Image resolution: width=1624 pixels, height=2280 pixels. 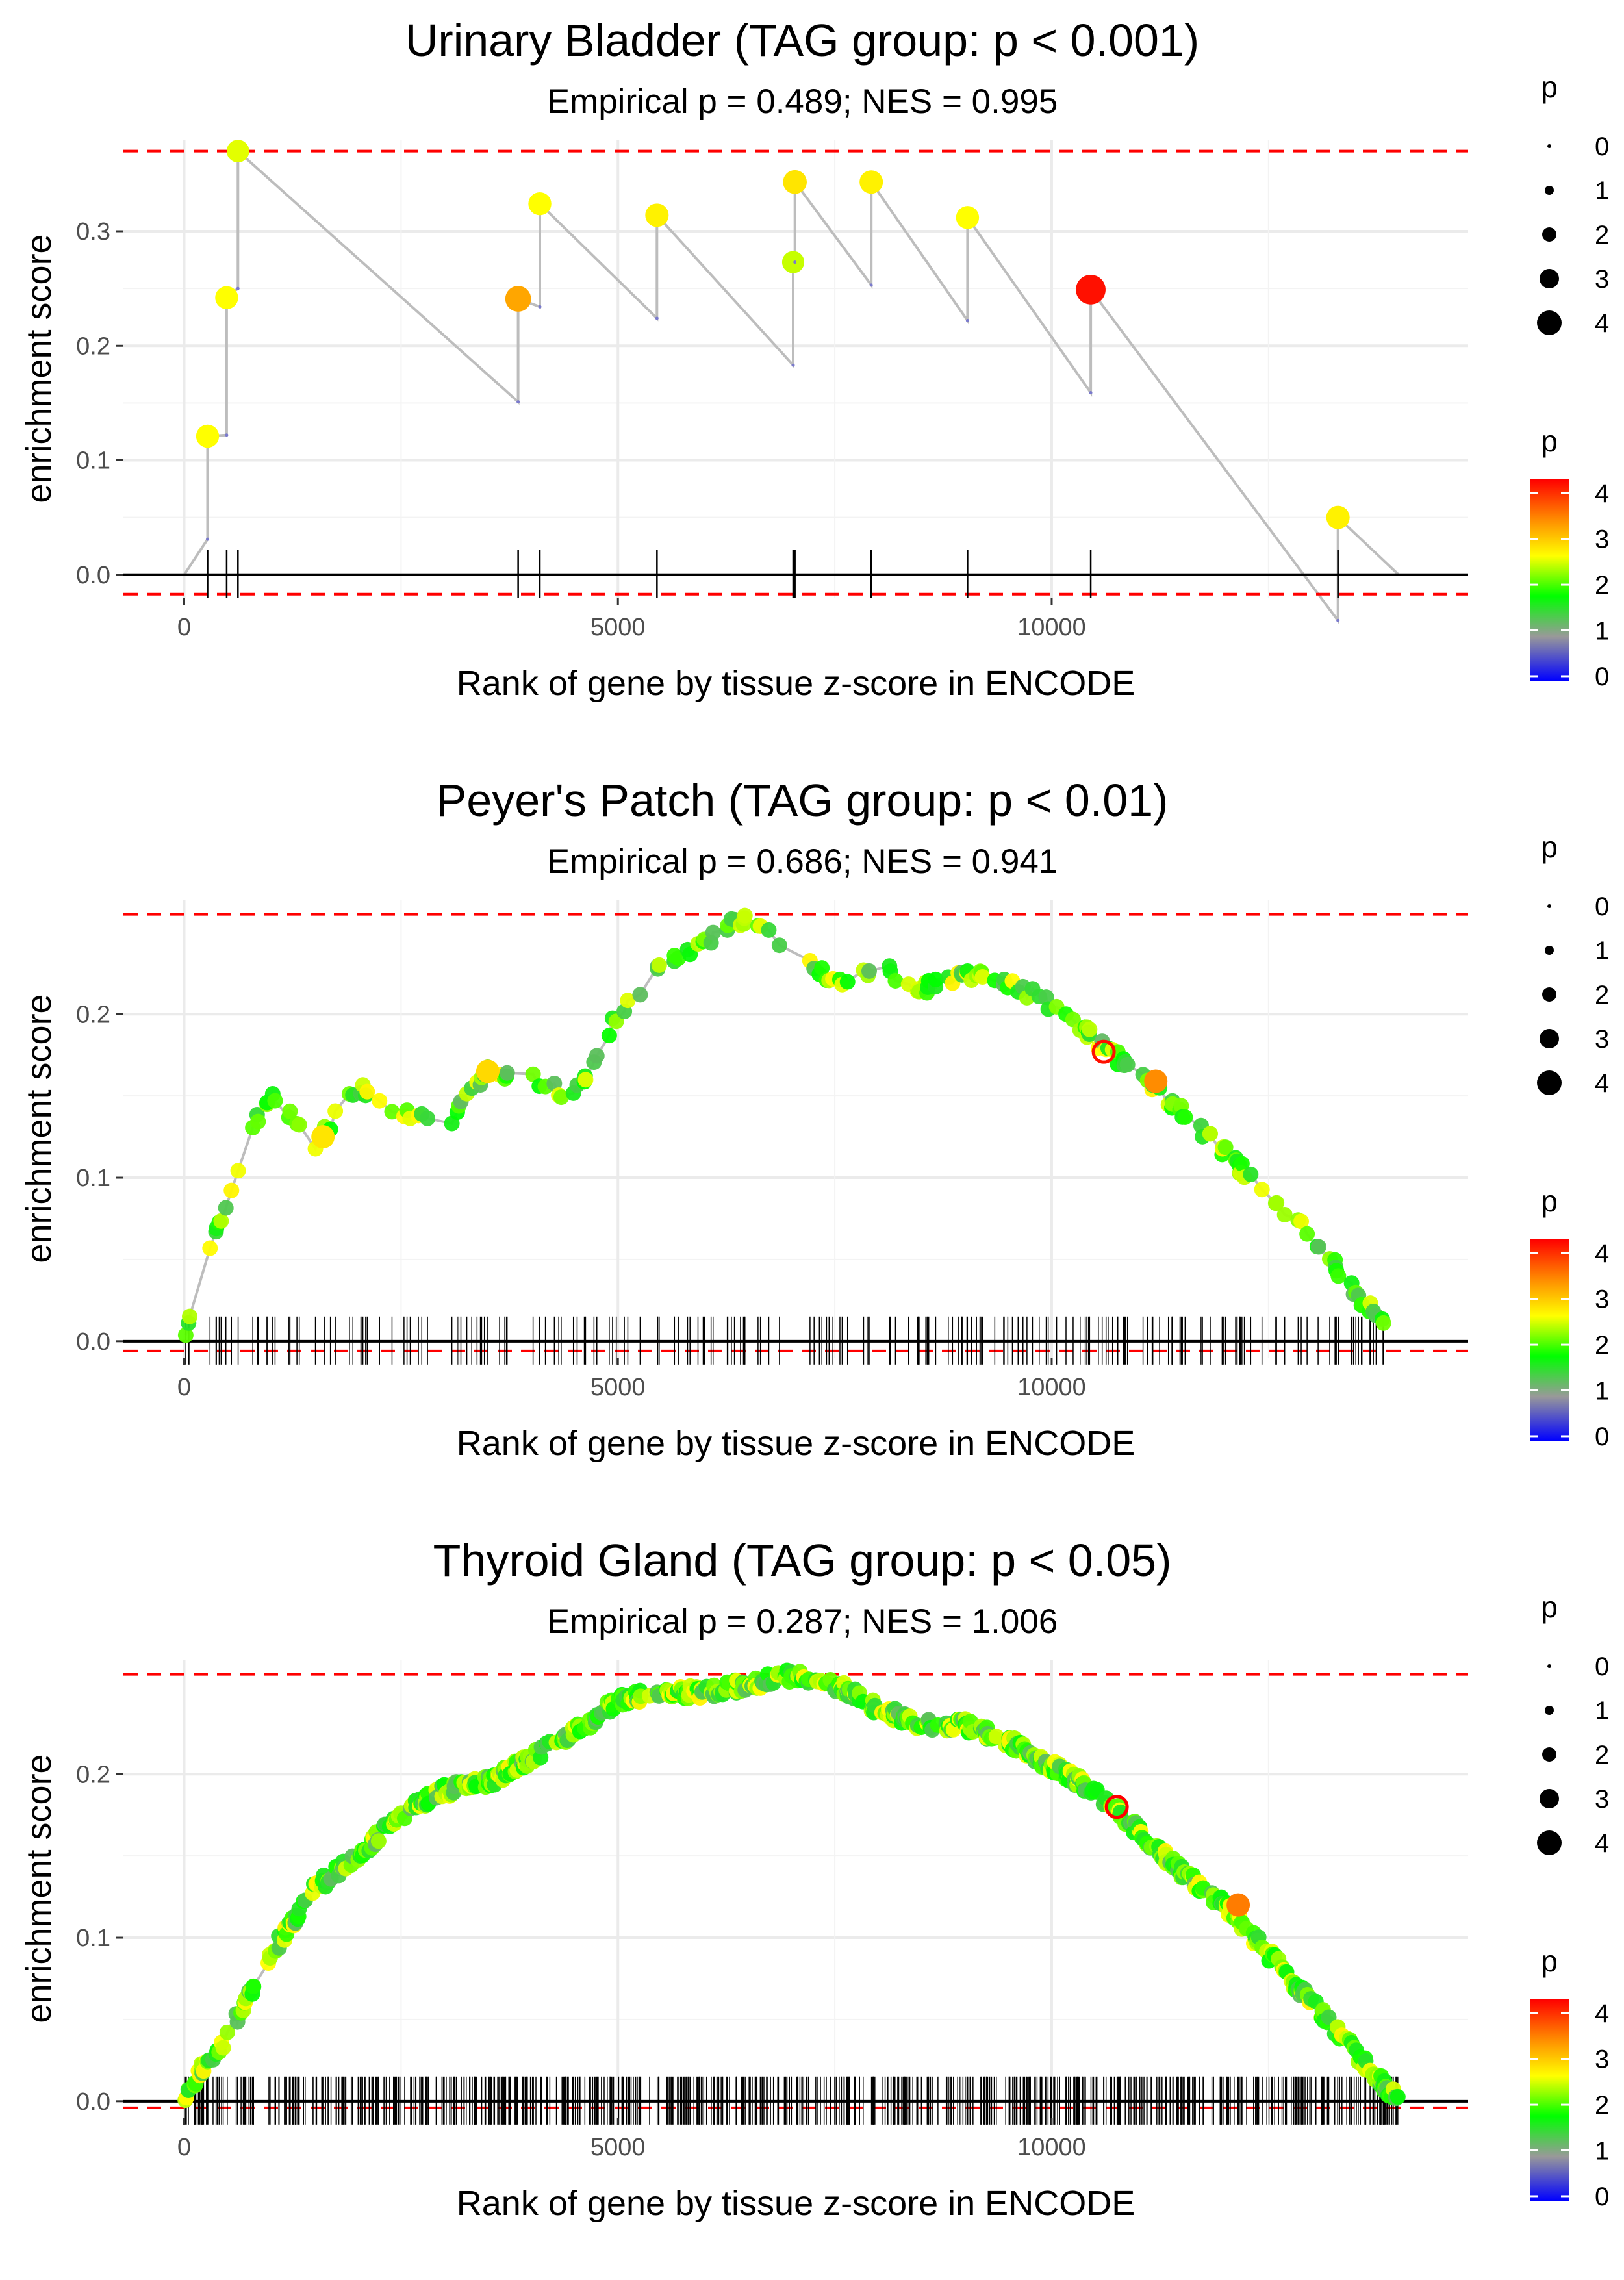 I want to click on chart-title: Urinary Bladder (TAG group: p < 0.001), so click(x=802, y=40).